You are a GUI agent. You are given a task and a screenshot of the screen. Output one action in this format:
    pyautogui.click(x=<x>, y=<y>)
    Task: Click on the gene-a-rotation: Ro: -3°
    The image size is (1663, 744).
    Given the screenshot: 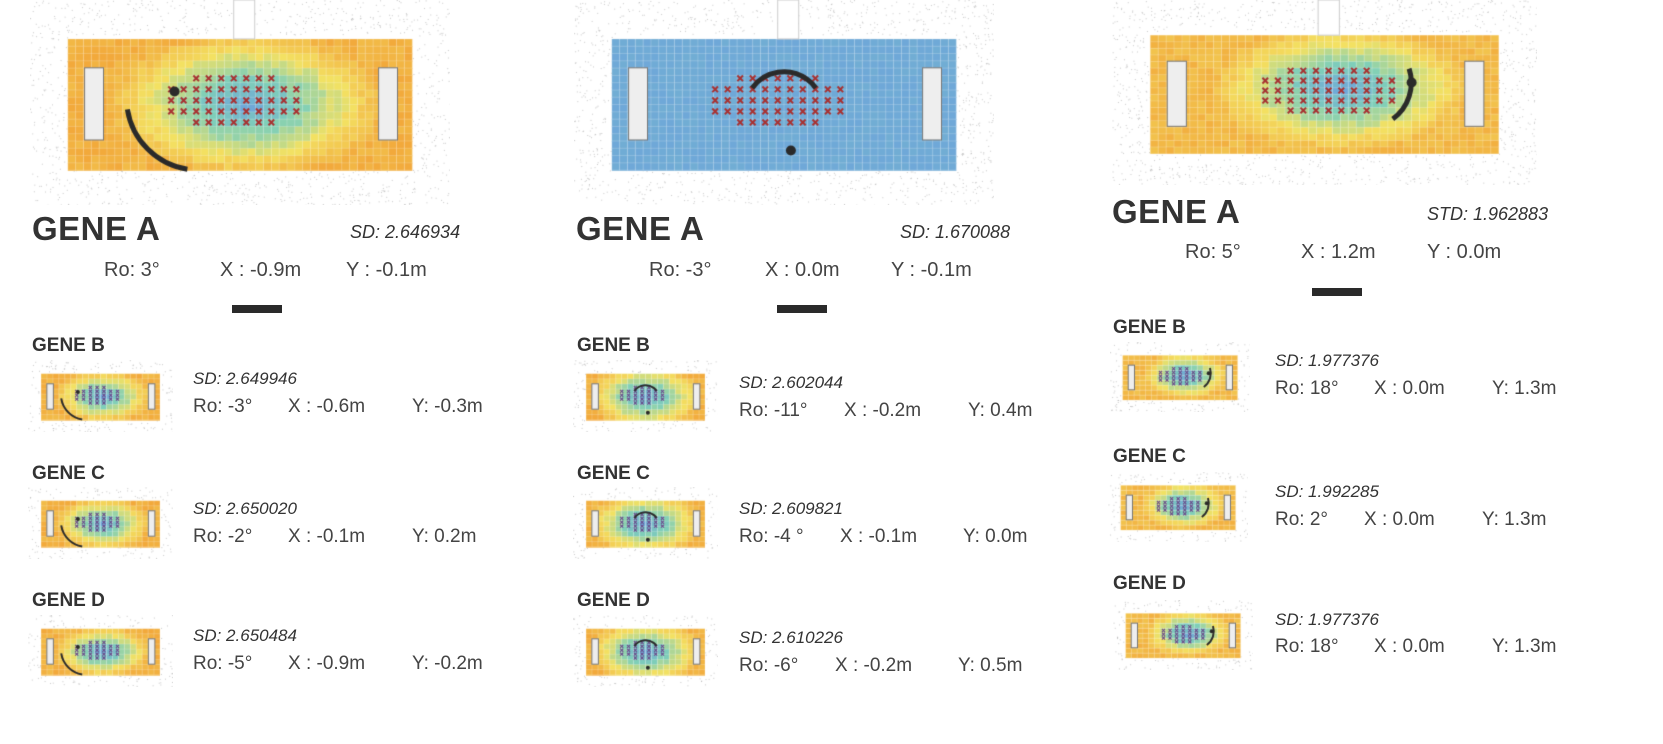 What is the action you would take?
    pyautogui.click(x=680, y=270)
    